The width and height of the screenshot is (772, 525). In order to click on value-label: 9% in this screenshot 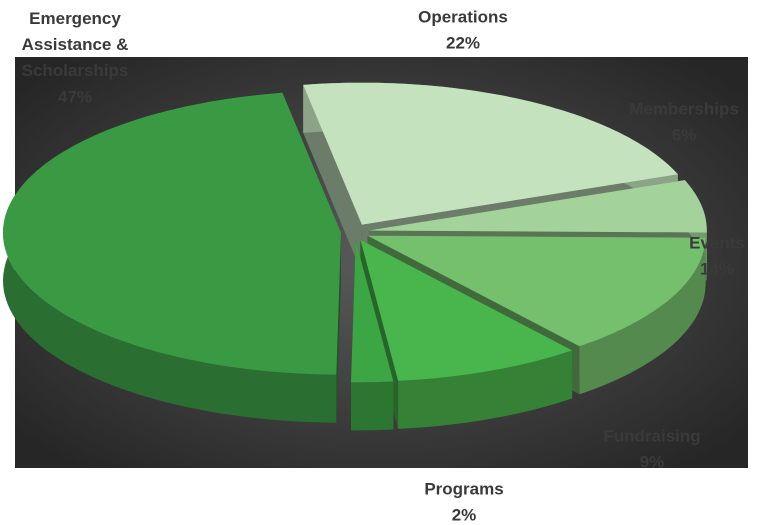, I will do `click(652, 461)`.